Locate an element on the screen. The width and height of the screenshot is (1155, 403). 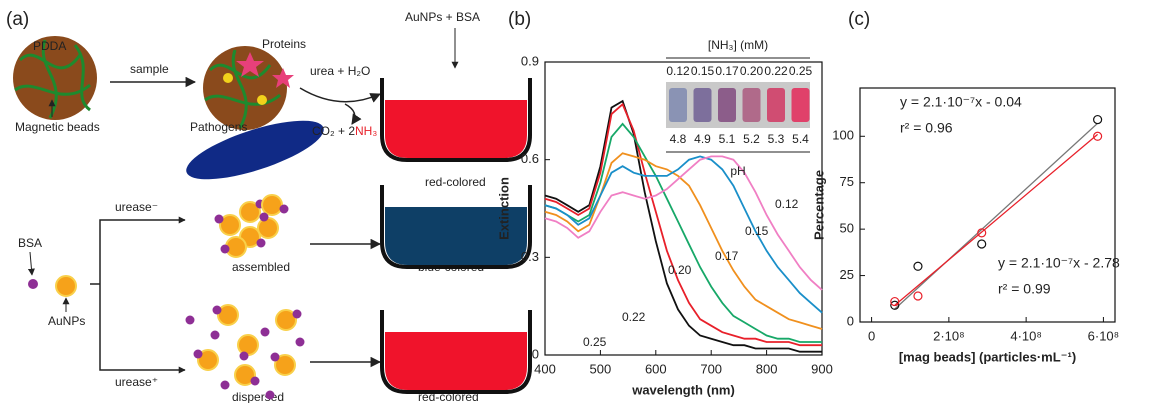
label: urease⁺ is located at coordinates (136, 382).